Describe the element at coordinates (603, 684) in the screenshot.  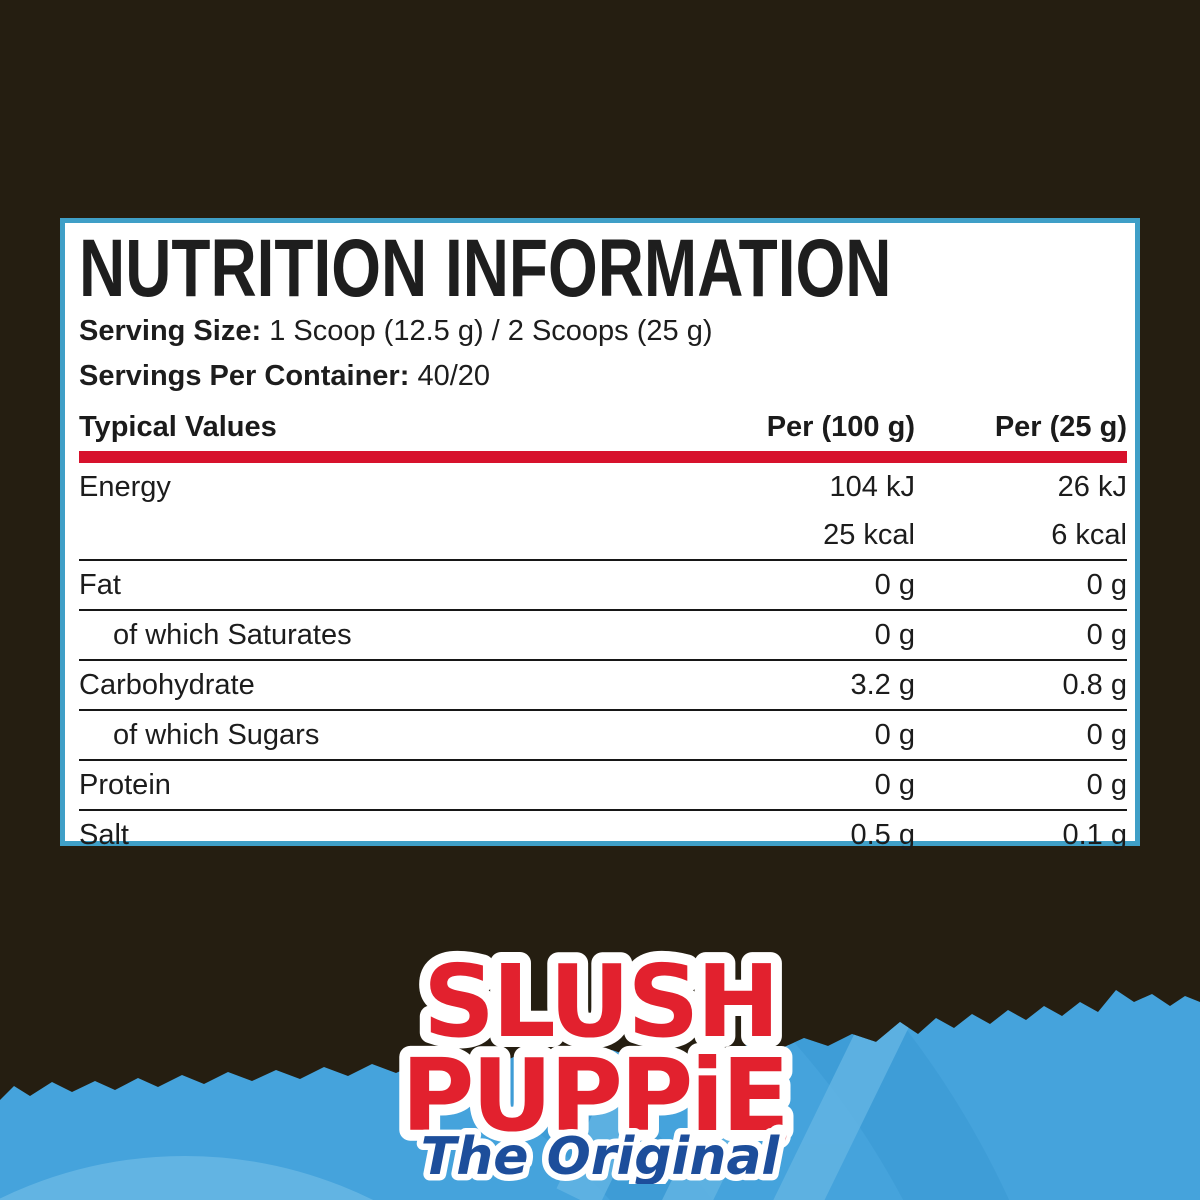
I see `table-row: Carbohydrate 3.2 g 0.8 g` at that location.